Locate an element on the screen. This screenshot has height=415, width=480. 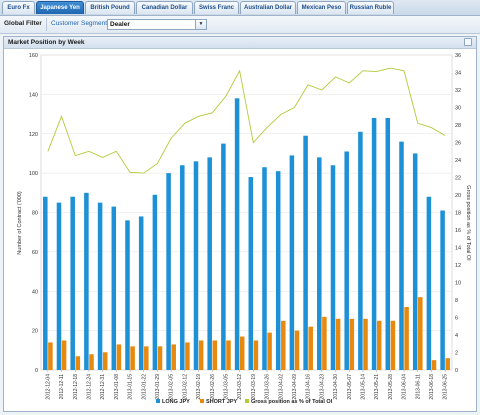
x-tick-label: 2013-02-12 is located at coordinates (185, 387).